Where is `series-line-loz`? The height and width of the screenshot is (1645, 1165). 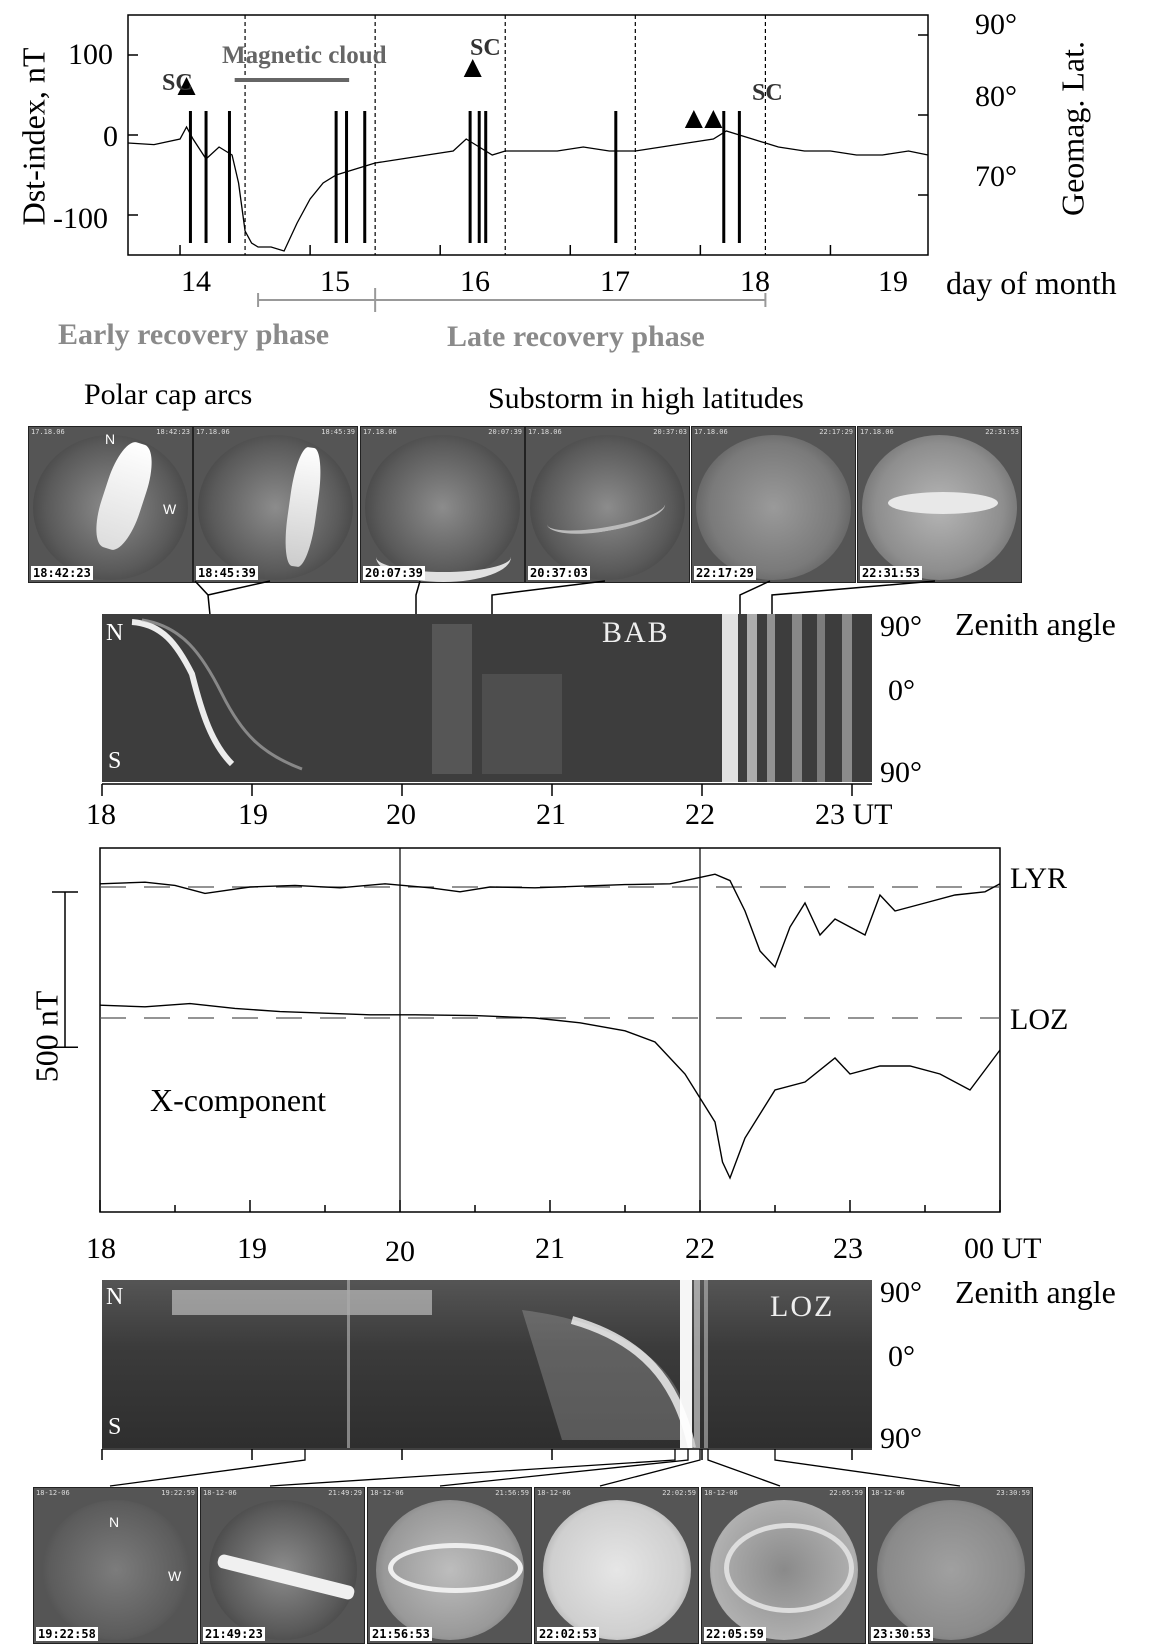 series-line-loz is located at coordinates (550, 1091).